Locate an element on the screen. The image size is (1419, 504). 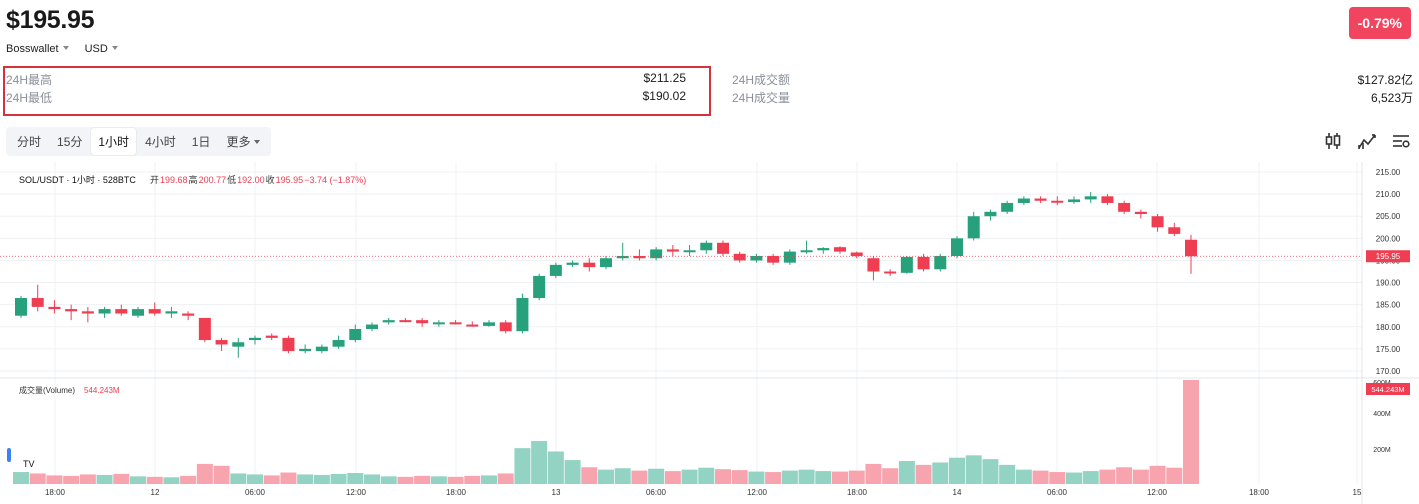
price-axis-label: 190.00 is located at coordinates (1388, 283).